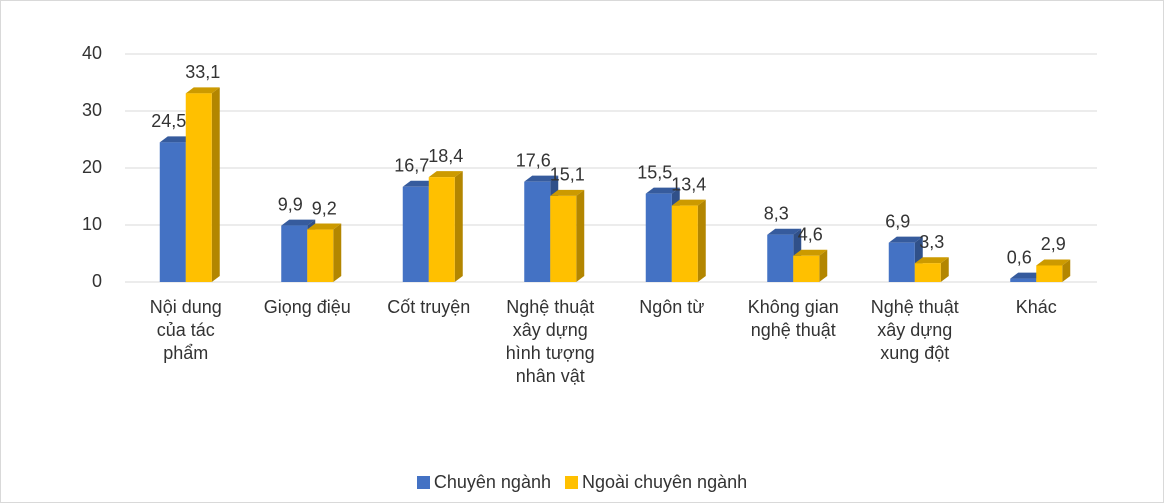  I want to click on data-label: 24,5, so click(168, 121).